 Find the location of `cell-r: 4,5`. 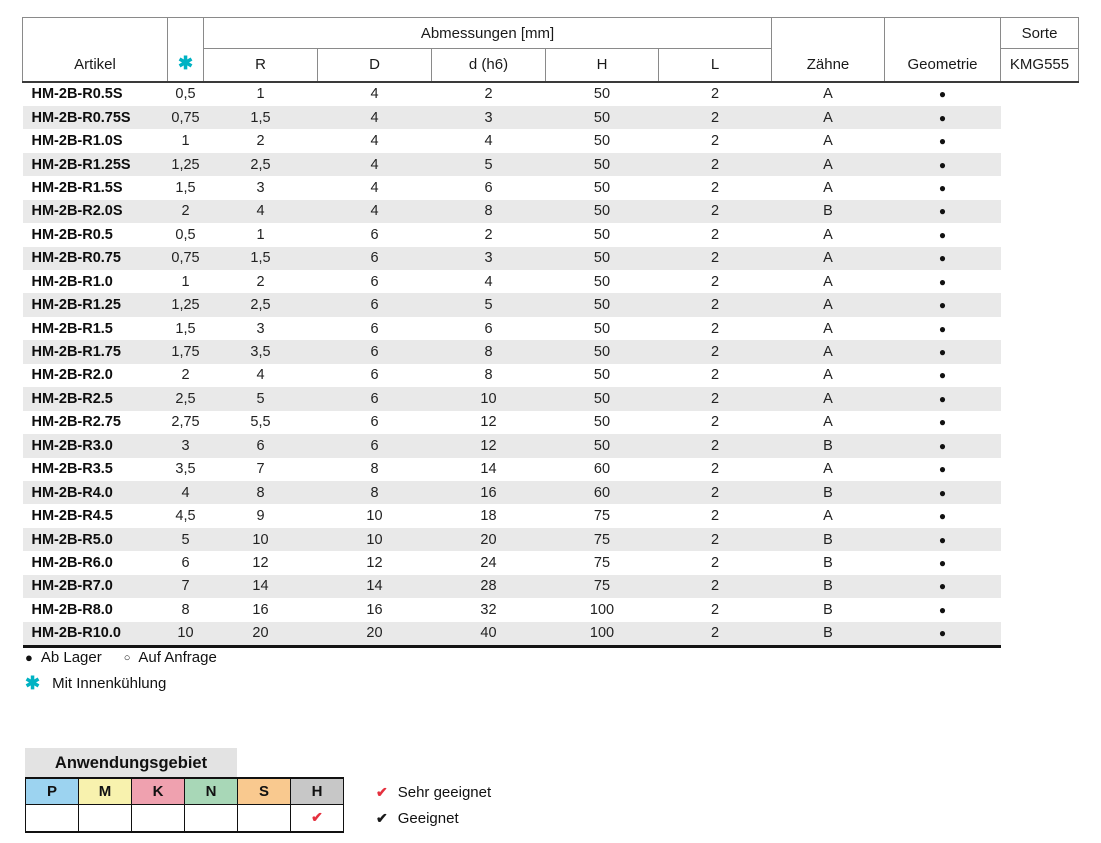

cell-r: 4,5 is located at coordinates (185, 516).